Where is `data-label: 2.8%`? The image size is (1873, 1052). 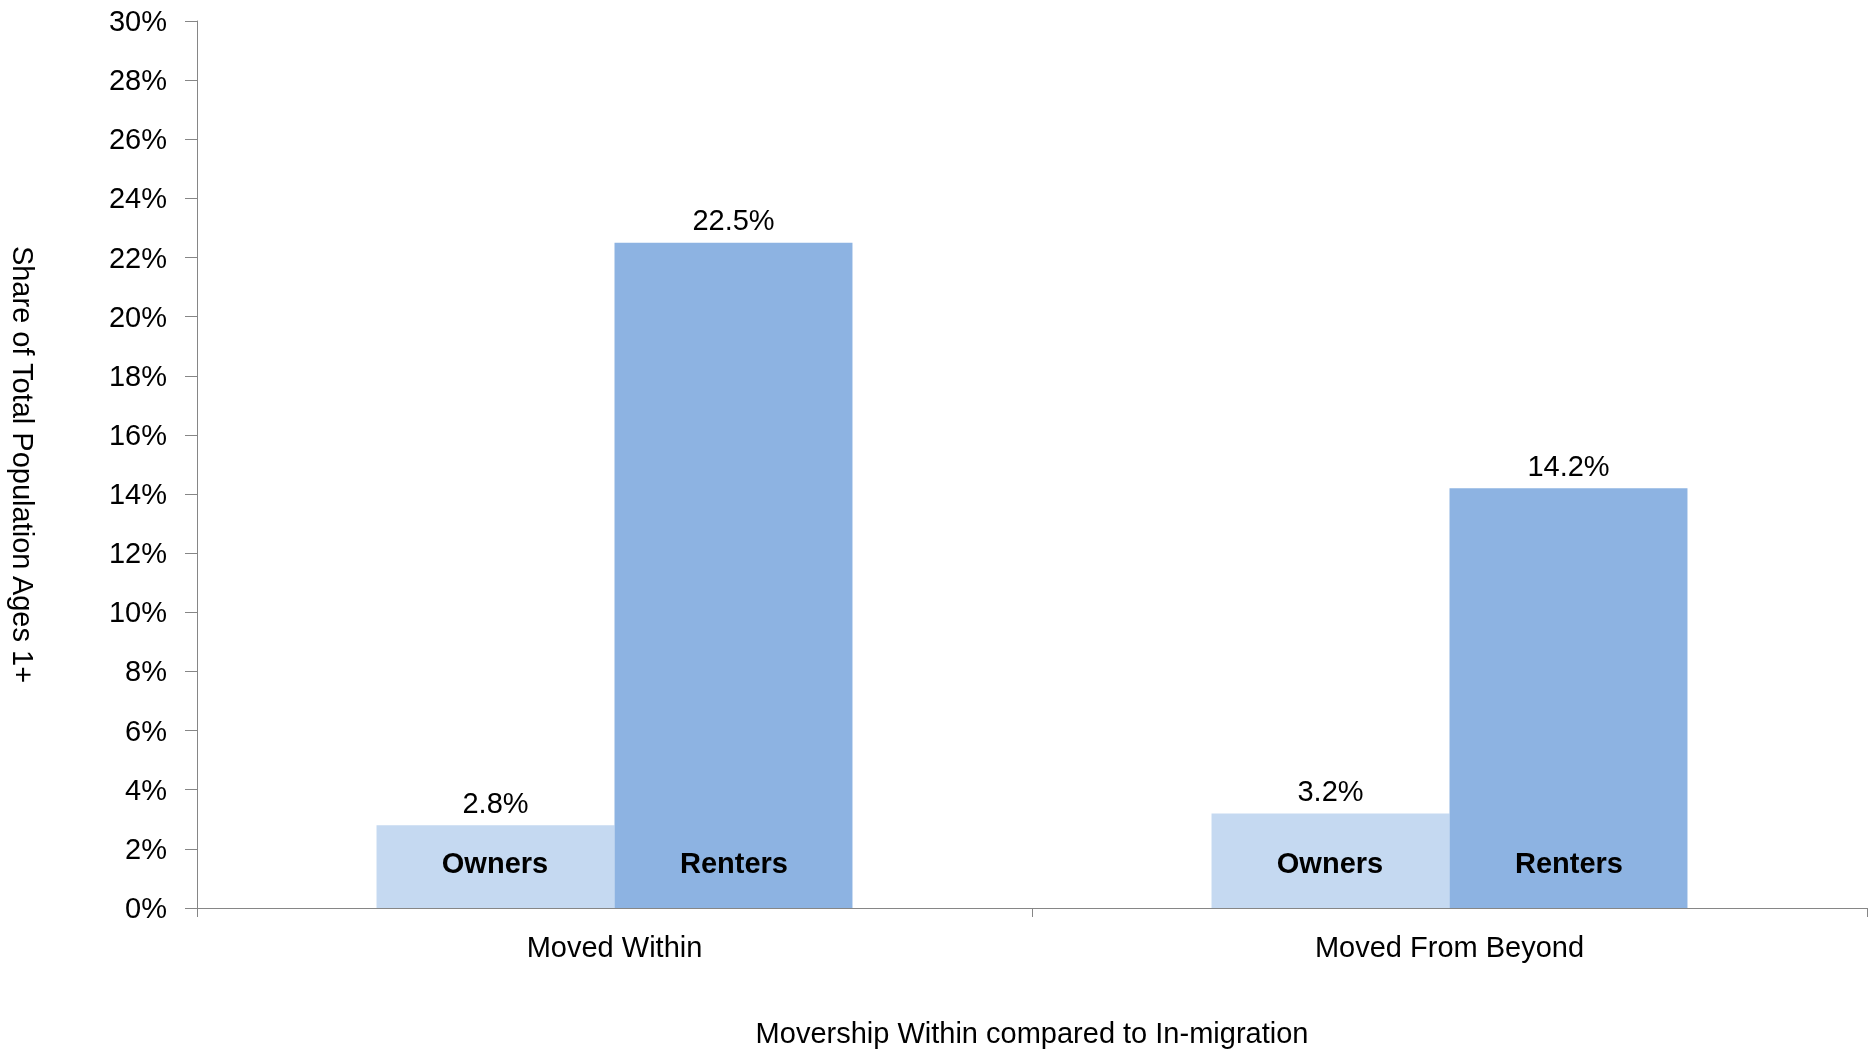 data-label: 2.8% is located at coordinates (495, 802).